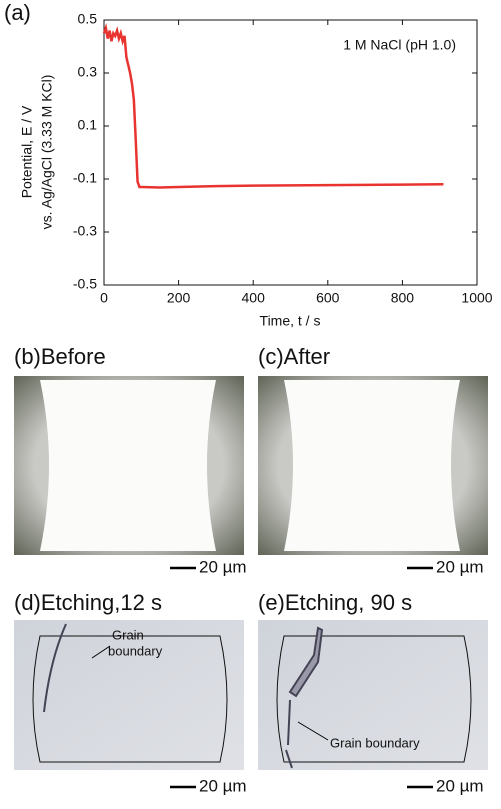 The width and height of the screenshot is (501, 809). Describe the element at coordinates (328, 298) in the screenshot. I see `x-tick-label: 600` at that location.